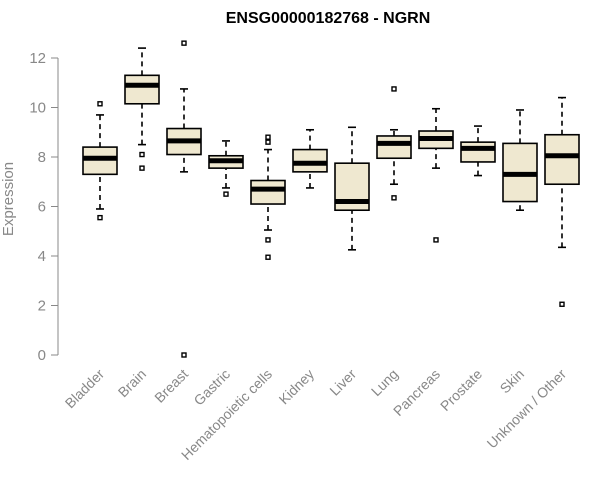  What do you see at coordinates (461, 390) in the screenshot?
I see `x-tick-label: Prostate` at bounding box center [461, 390].